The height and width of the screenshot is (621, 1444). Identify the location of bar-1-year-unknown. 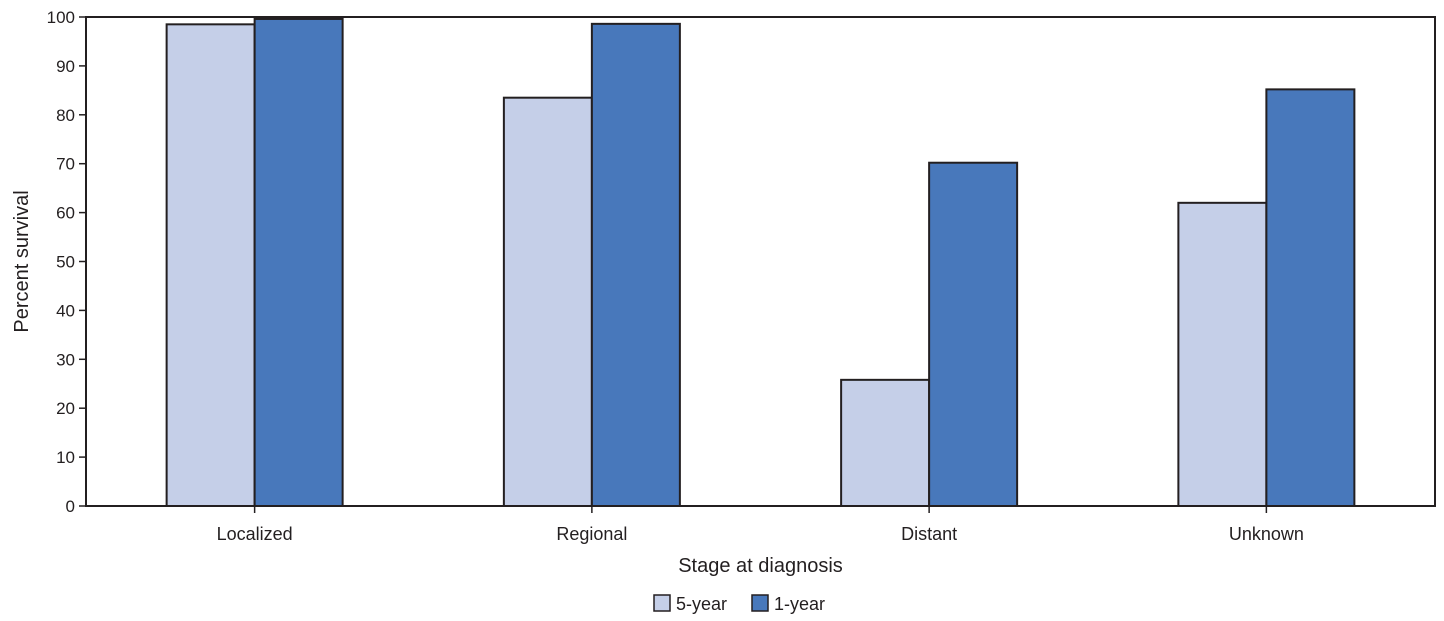
(1310, 297).